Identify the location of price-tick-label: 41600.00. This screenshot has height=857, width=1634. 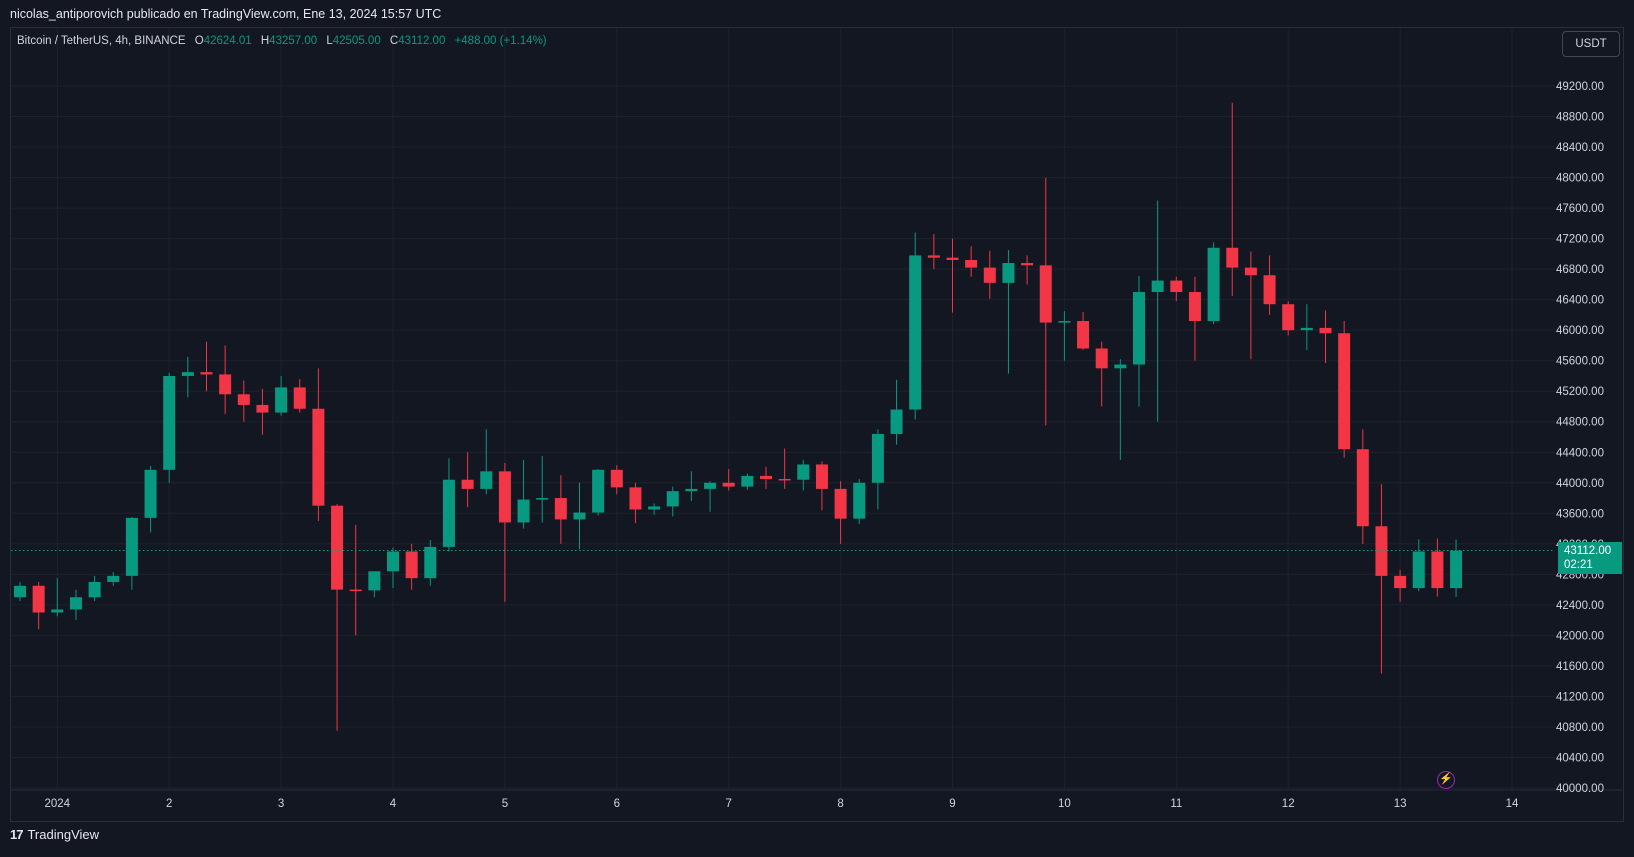
(1580, 667).